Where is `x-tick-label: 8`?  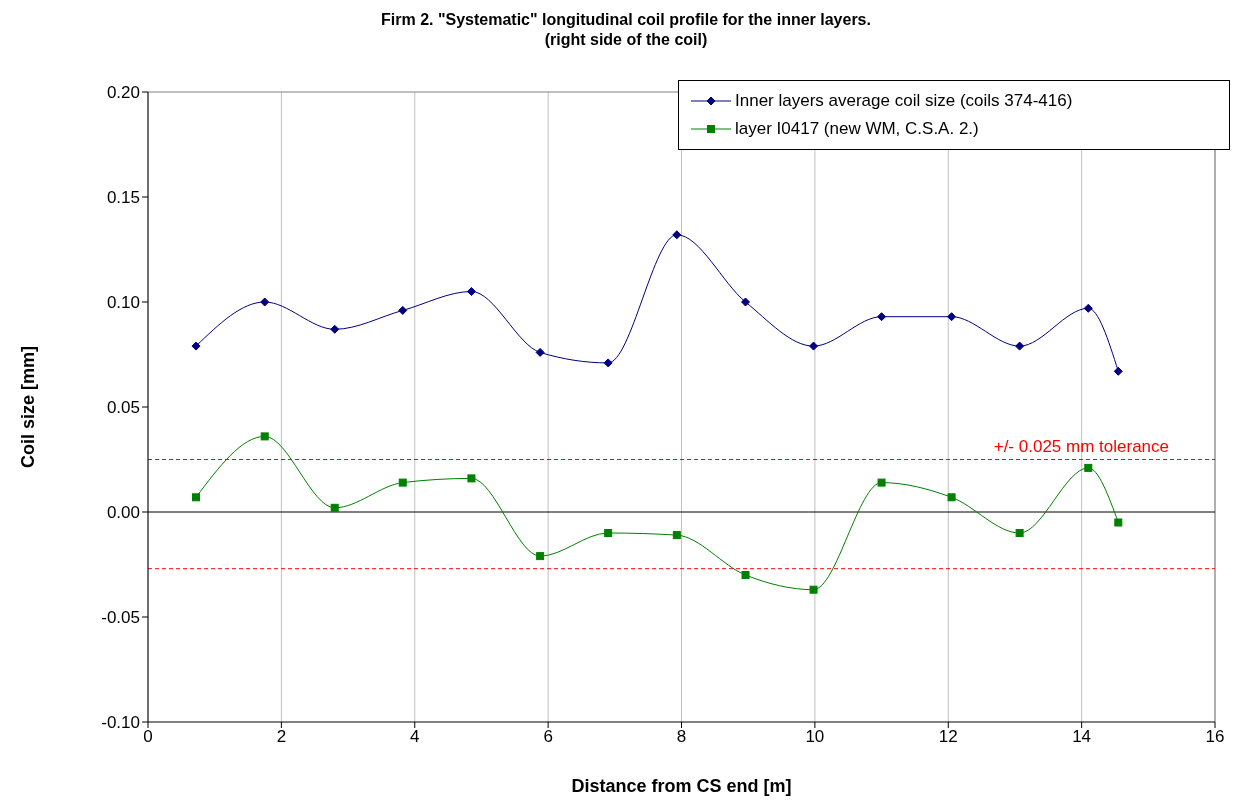
x-tick-label: 8 is located at coordinates (681, 737).